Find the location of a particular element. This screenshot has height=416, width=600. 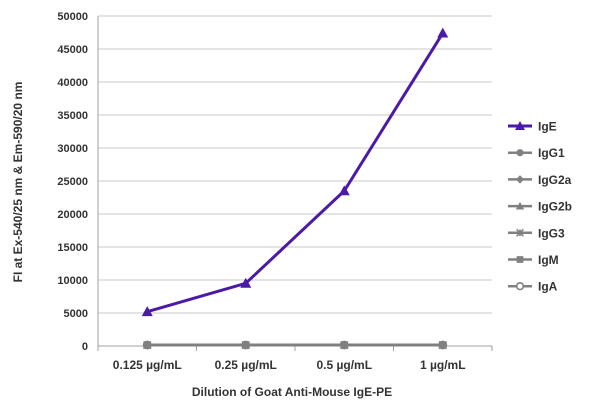

x-axis-label: Dilution of Goat Anti-Mouse IgE-PE is located at coordinates (292, 392).